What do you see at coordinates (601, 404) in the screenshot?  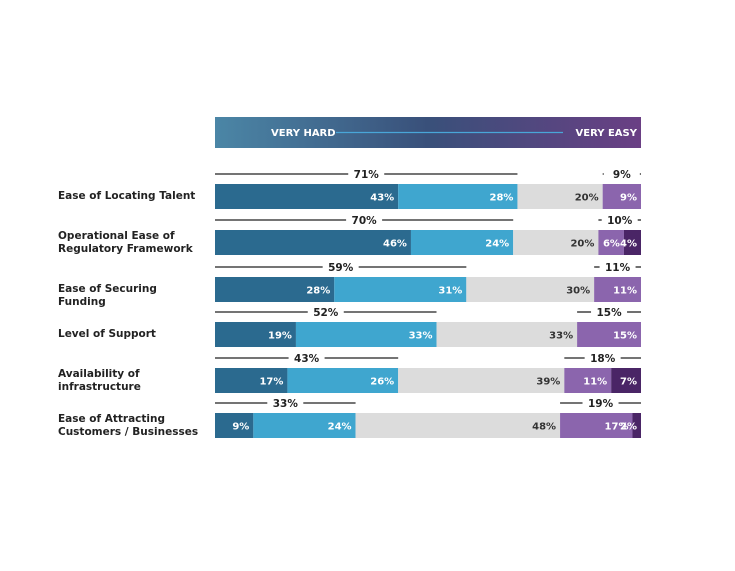 I see `easy-total-label: 19%` at bounding box center [601, 404].